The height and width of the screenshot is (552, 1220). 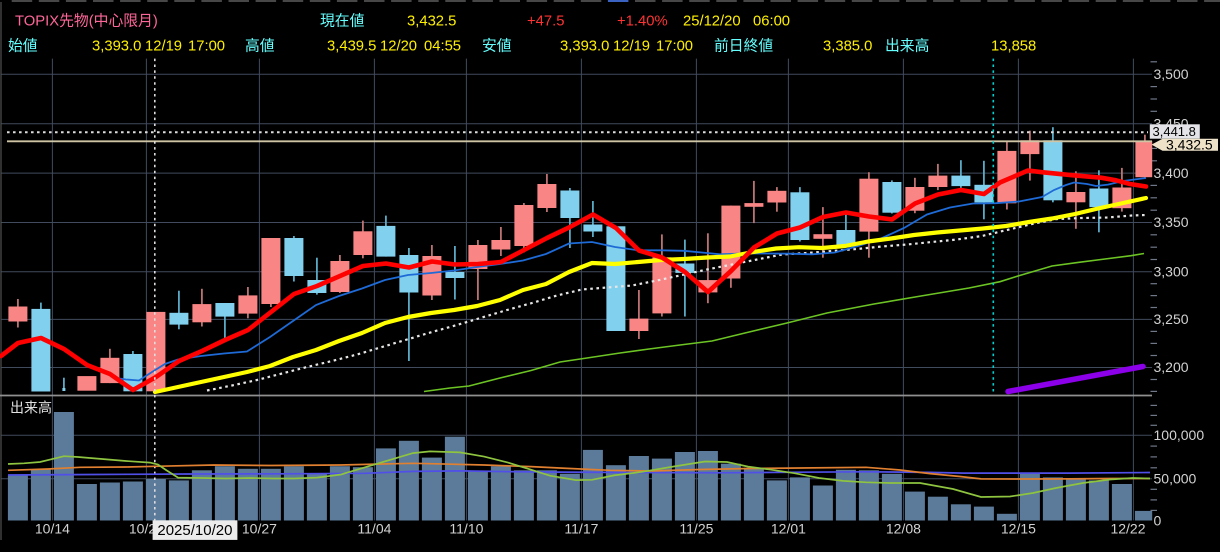 I want to click on svg-text: 安値, so click(x=497, y=46).